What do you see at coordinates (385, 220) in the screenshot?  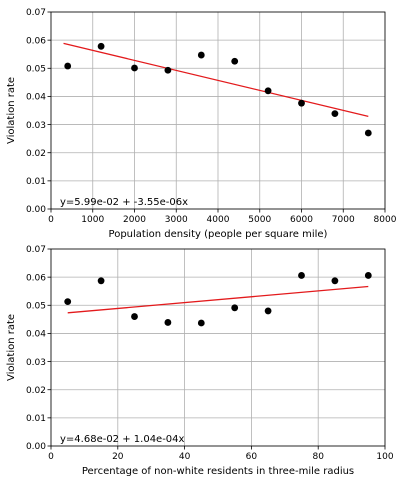 I see `x-tick-label: 8000` at bounding box center [385, 220].